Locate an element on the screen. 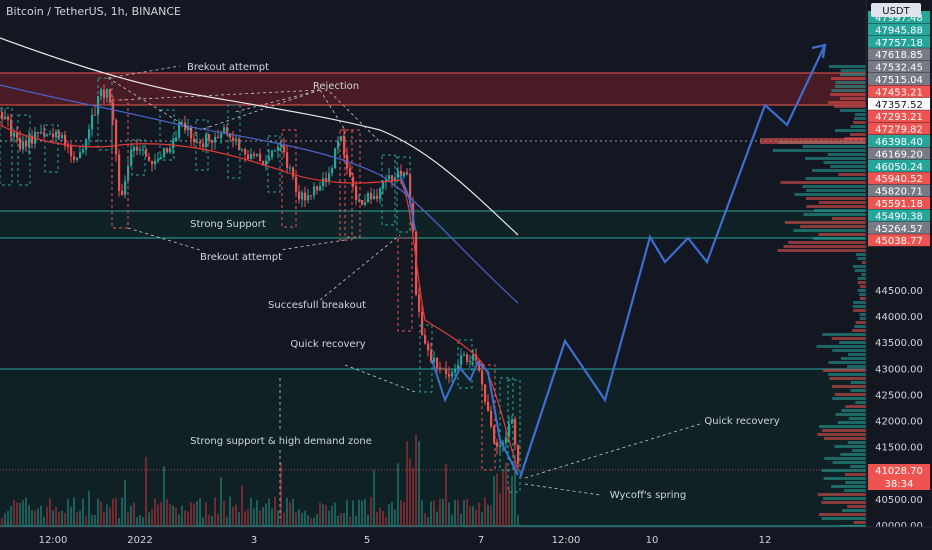 Image resolution: width=932 pixels, height=550 pixels. y-tick-label-1: 44000.00 is located at coordinates (899, 317).